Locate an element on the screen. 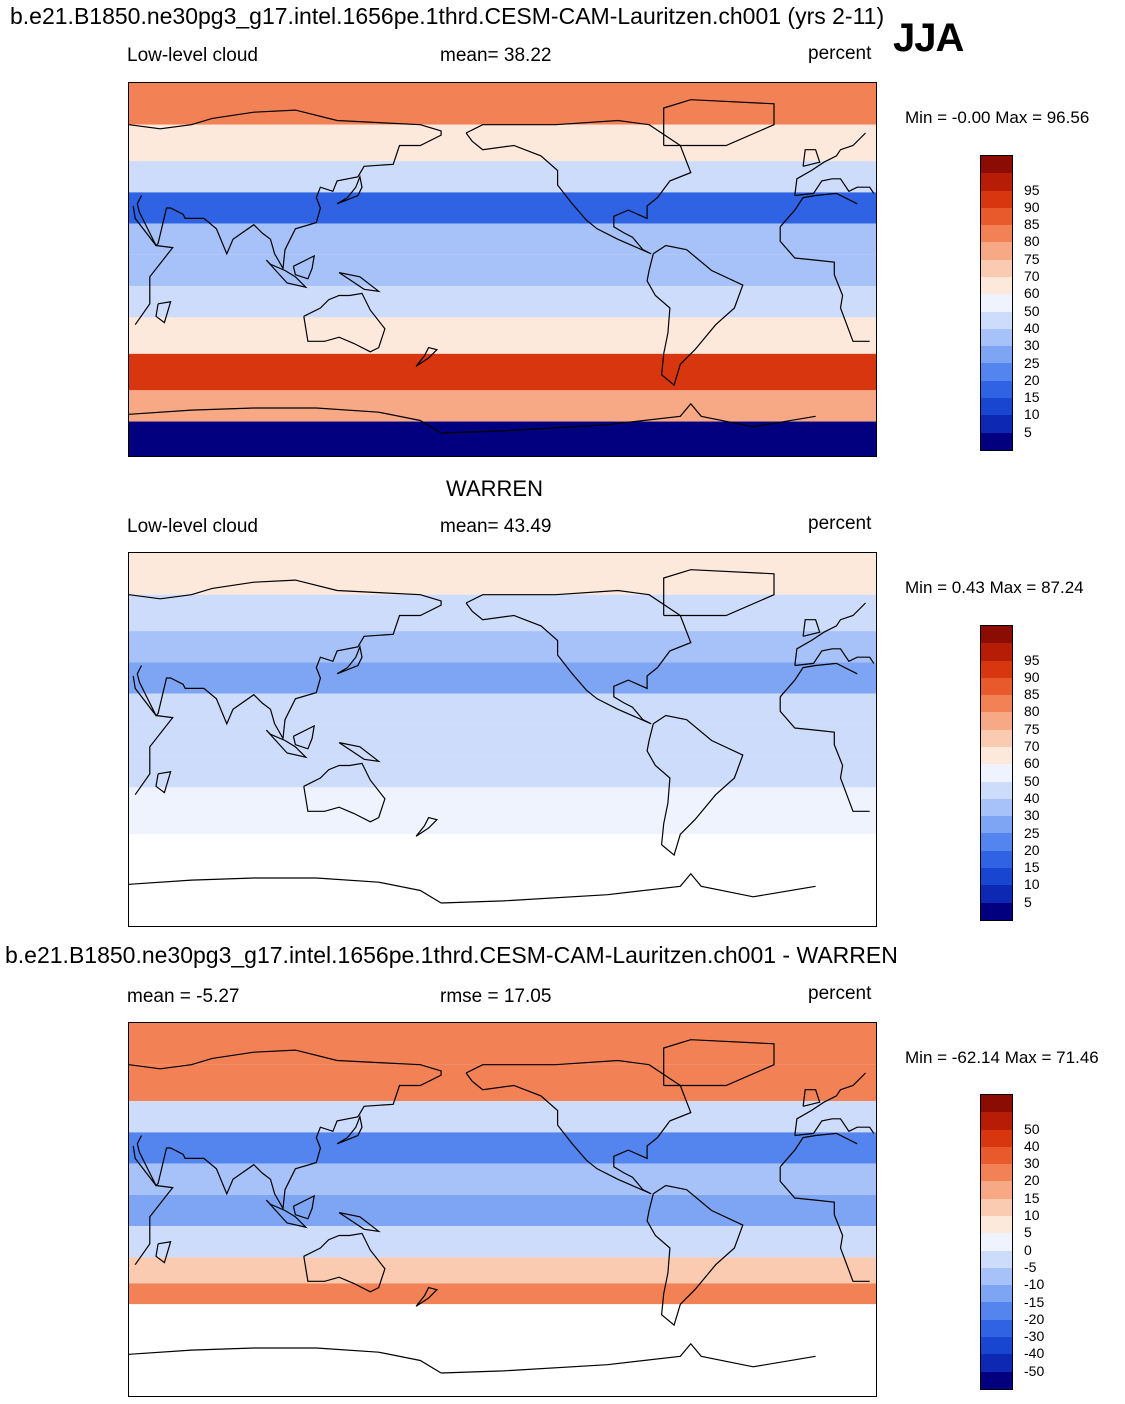  colorbar-tick-label: 90 is located at coordinates (1032, 676).